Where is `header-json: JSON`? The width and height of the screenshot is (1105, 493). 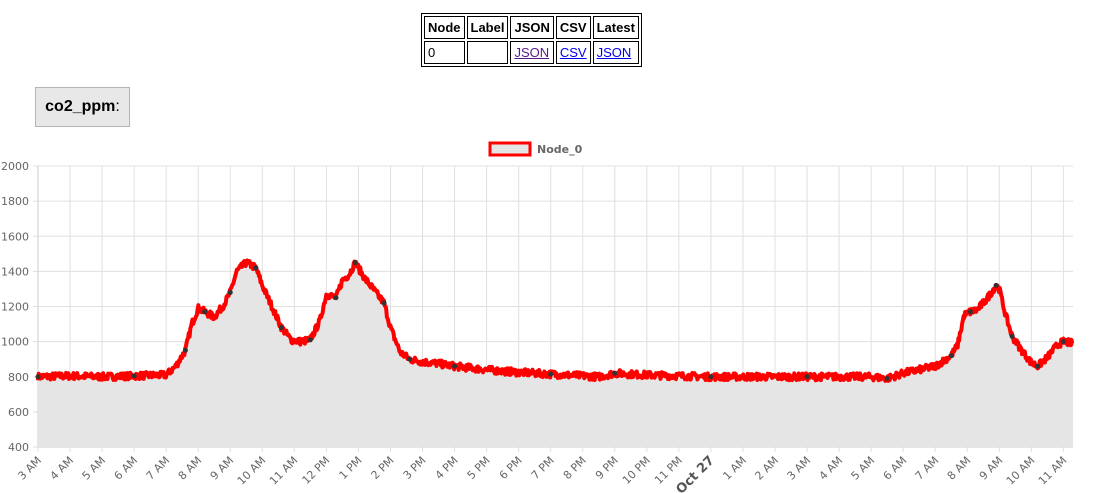 header-json: JSON is located at coordinates (532, 27).